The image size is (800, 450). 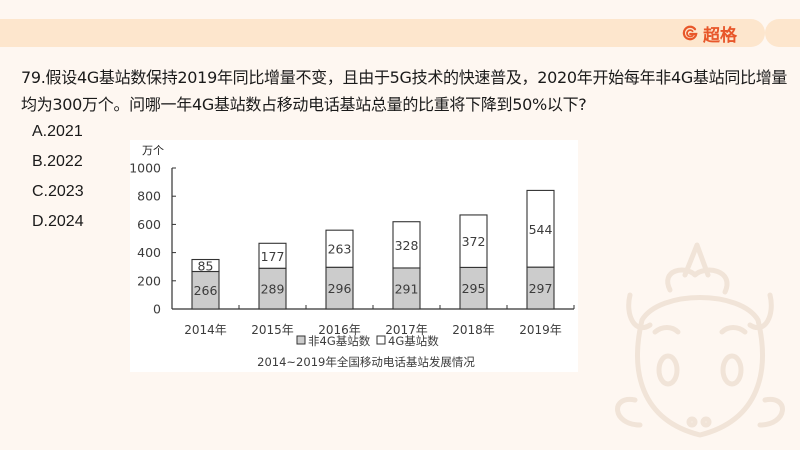 I want to click on bar-value-label: 289, so click(x=273, y=289).